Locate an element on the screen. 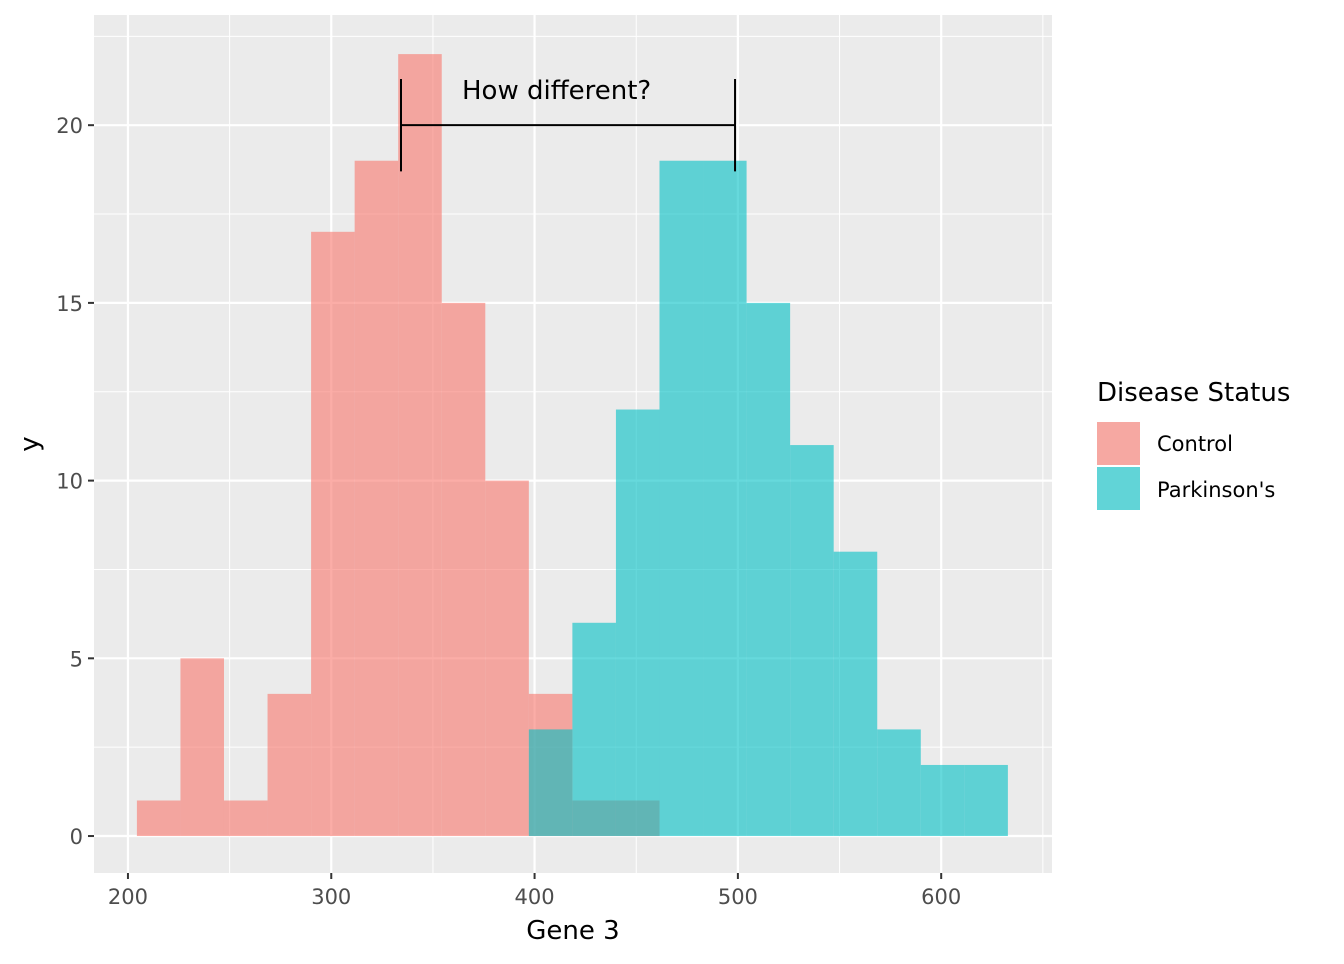 The image size is (1344, 964). y-axis-ticks: 0 5 10 15 20 is located at coordinates (75, 481).